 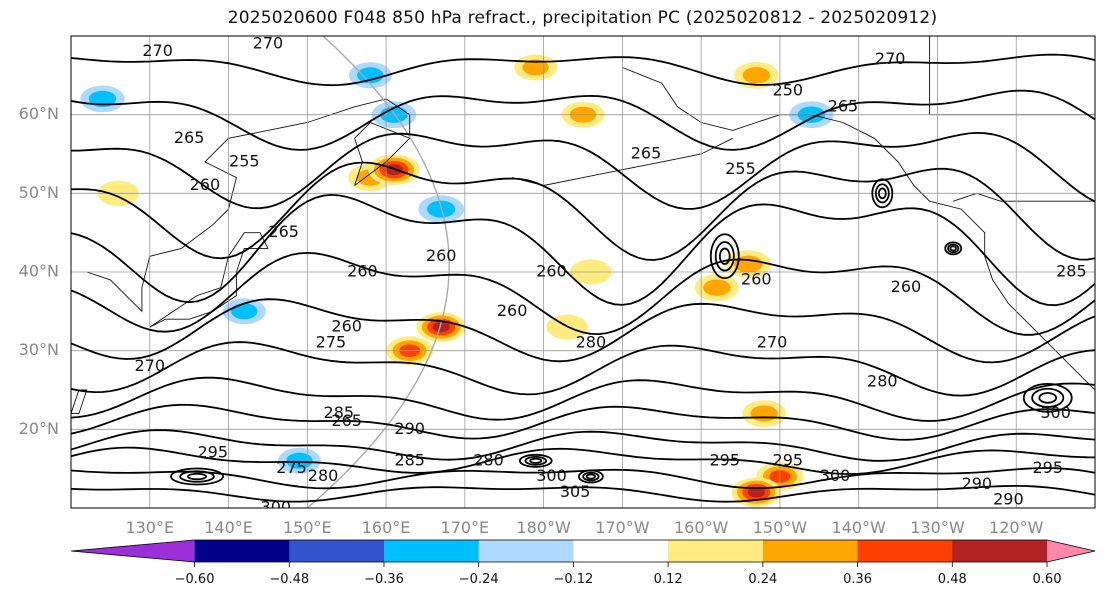 I want to click on lon-tick-label: 160°E, so click(x=386, y=527).